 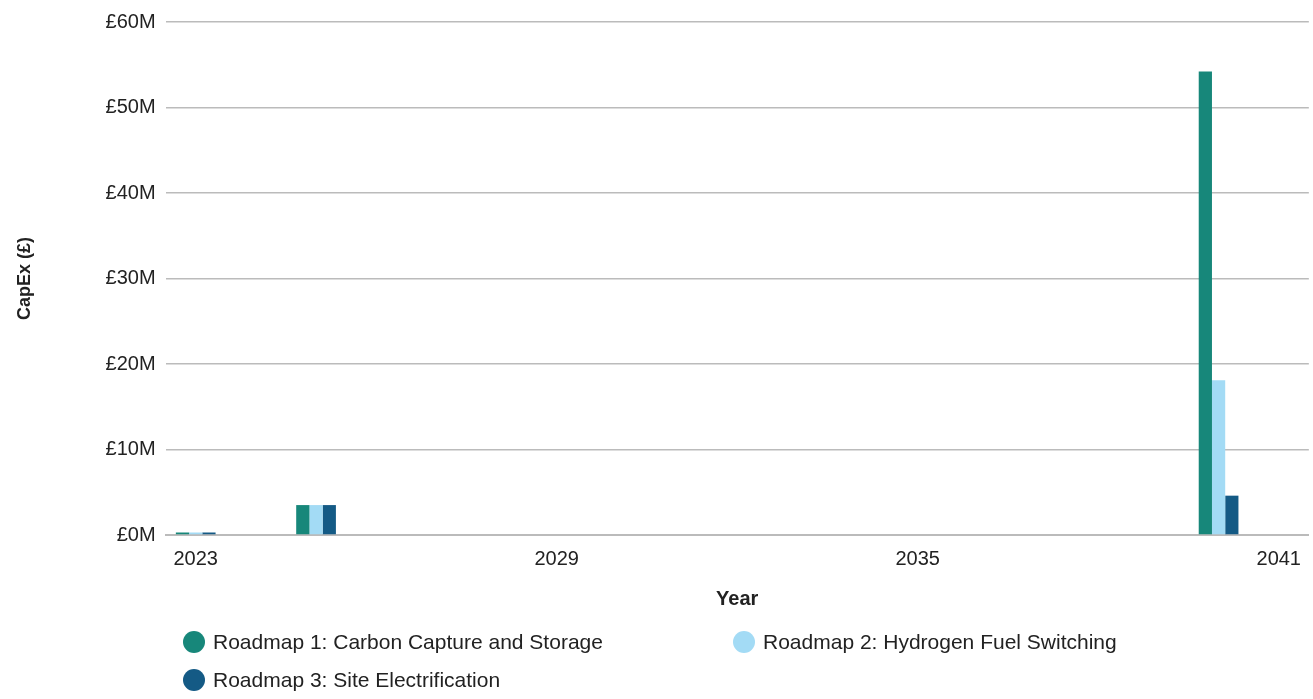 I want to click on legend-label: Roadmap 2: Hydrogen Fuel Switching, so click(x=940, y=642).